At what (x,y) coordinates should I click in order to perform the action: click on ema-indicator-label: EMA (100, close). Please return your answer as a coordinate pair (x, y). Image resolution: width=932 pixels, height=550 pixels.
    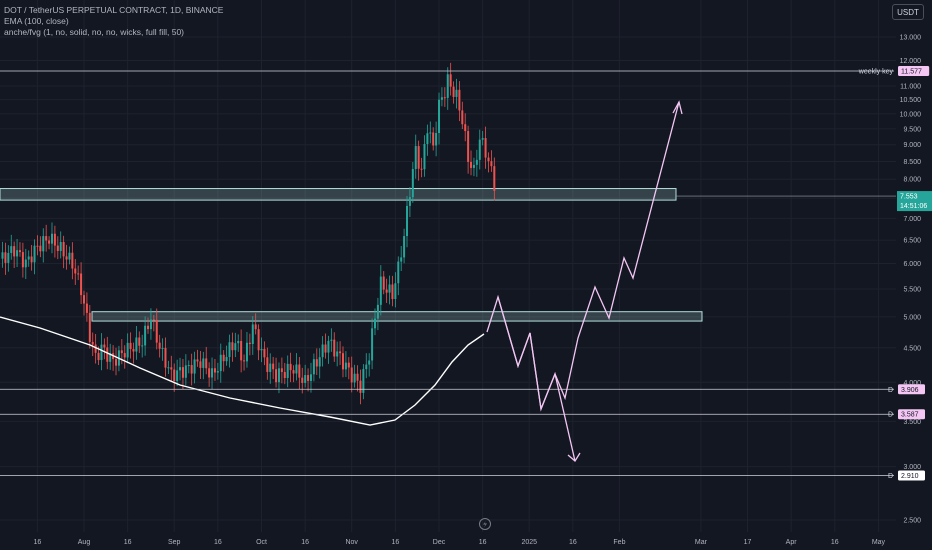
    Looking at the image, I should click on (36, 21).